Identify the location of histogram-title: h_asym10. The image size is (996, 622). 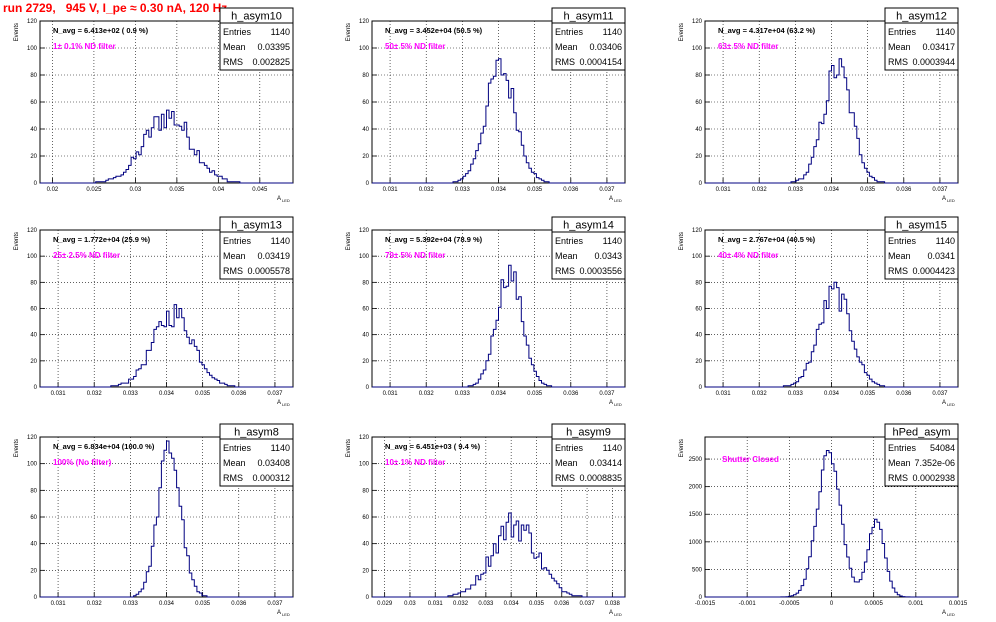
(256, 17).